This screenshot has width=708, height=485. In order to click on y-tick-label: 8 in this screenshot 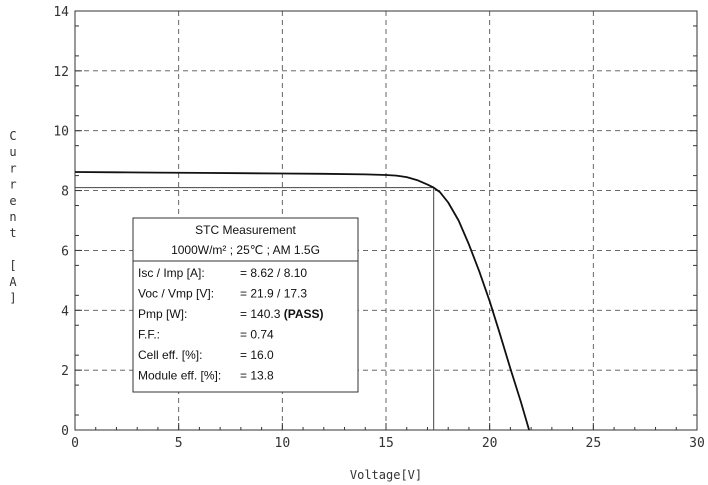, I will do `click(65, 192)`.